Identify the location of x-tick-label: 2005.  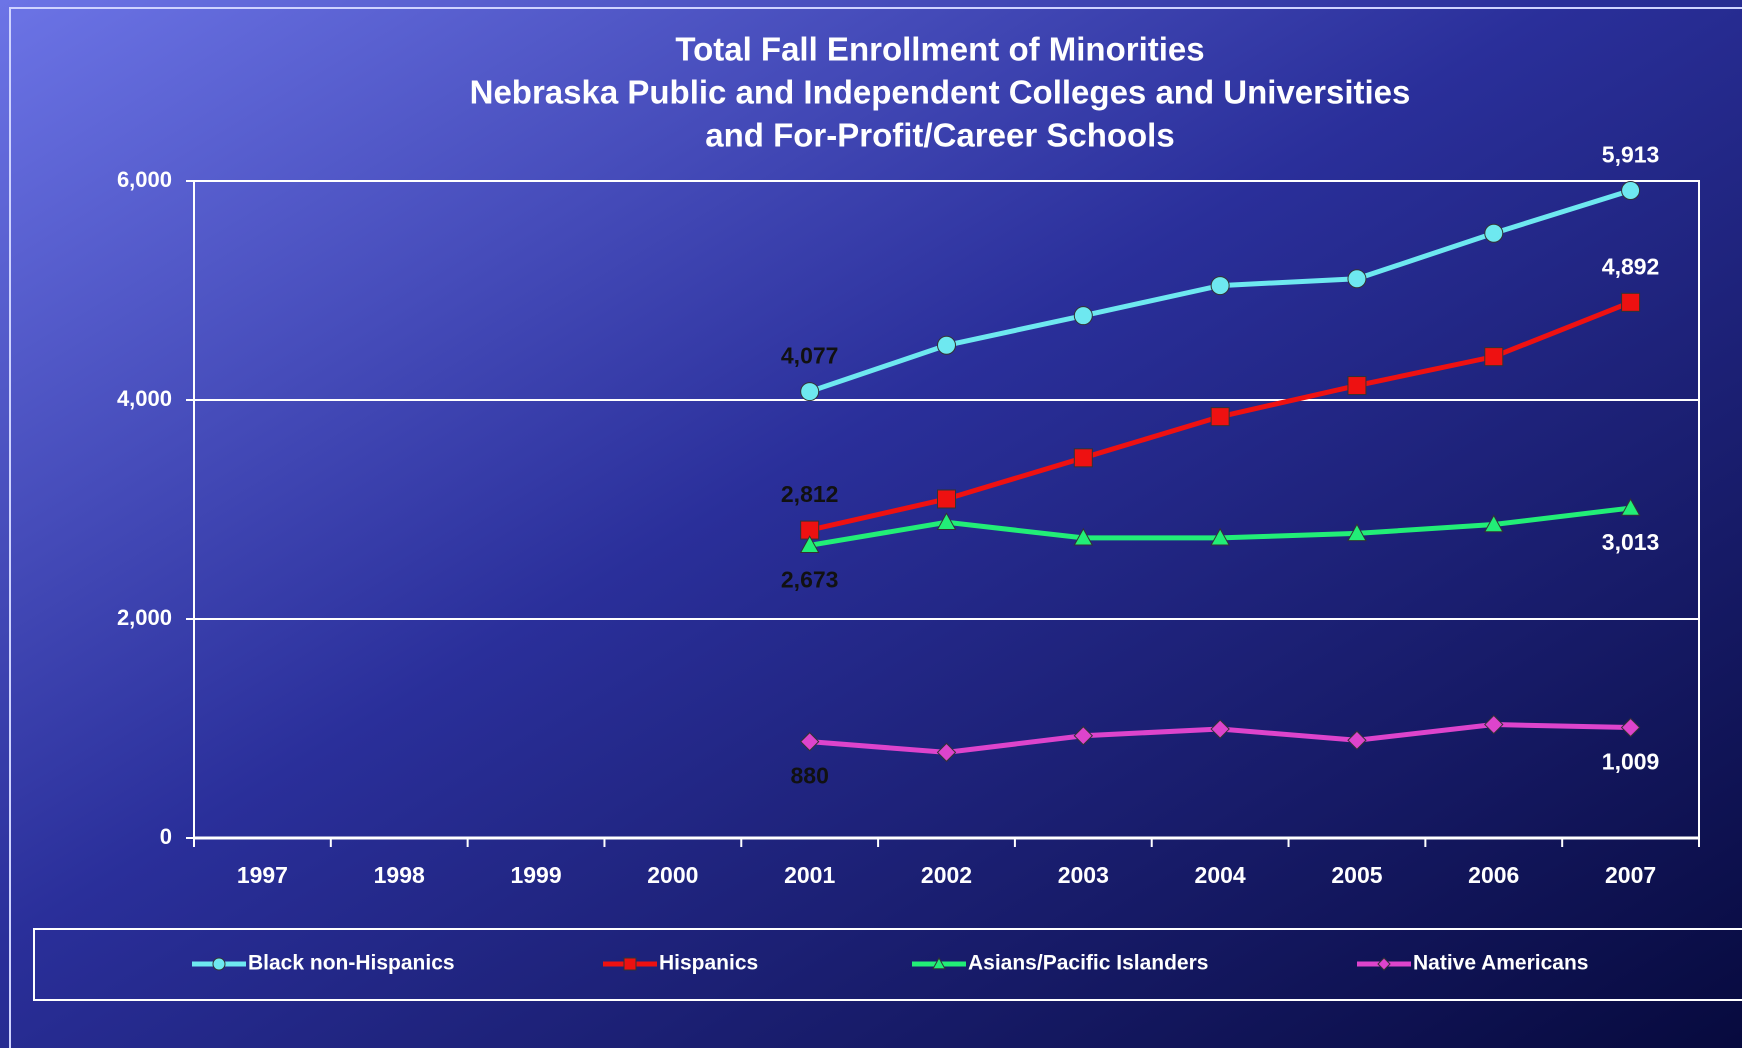
(1356, 875).